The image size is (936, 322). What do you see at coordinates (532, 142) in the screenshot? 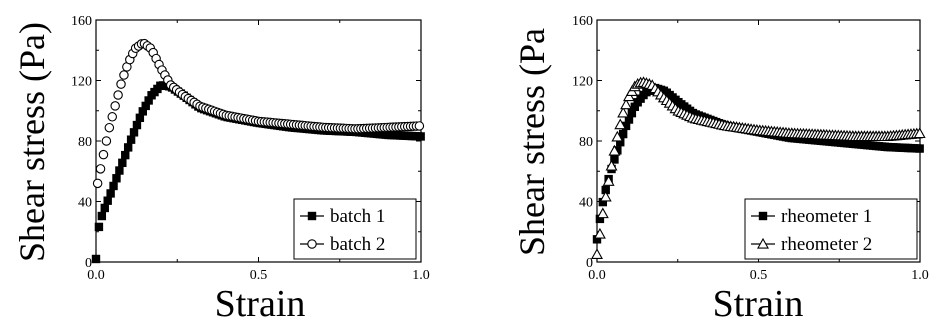
I see `y-axis-title: Shear stress (Pa` at bounding box center [532, 142].